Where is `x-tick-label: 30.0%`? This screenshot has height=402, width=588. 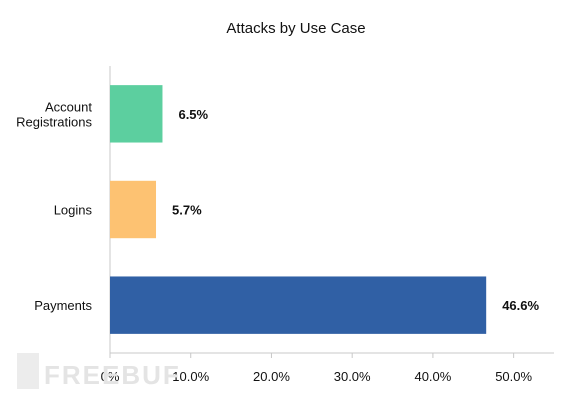 x-tick-label: 30.0% is located at coordinates (352, 376).